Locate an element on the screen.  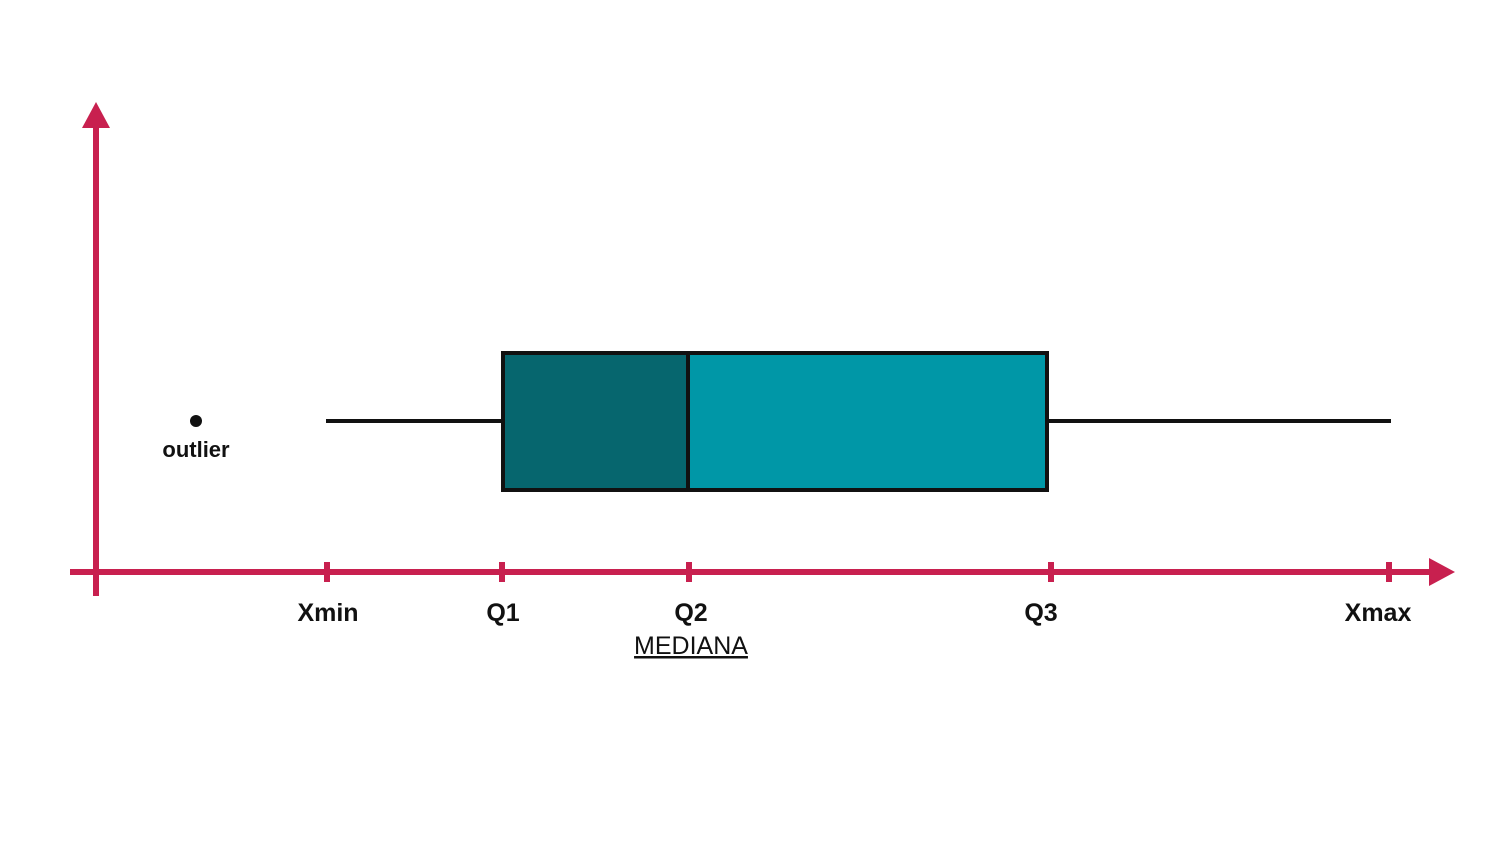
label-q3: Q3 is located at coordinates (1040, 613).